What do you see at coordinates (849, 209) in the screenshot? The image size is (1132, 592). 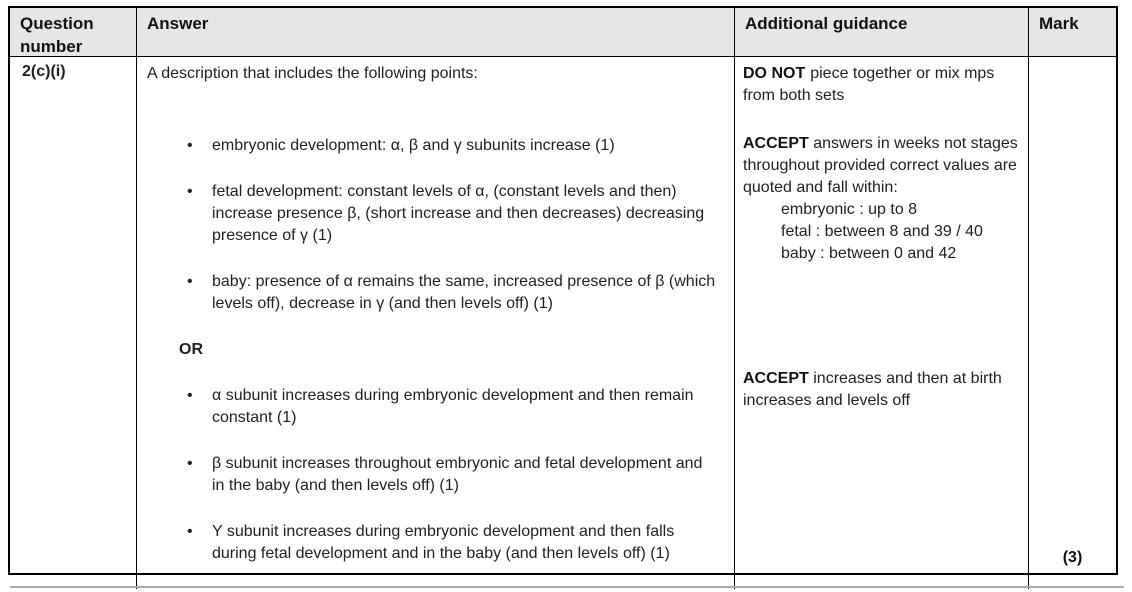 I see `guidance-range-line: embryonic : up to 8` at bounding box center [849, 209].